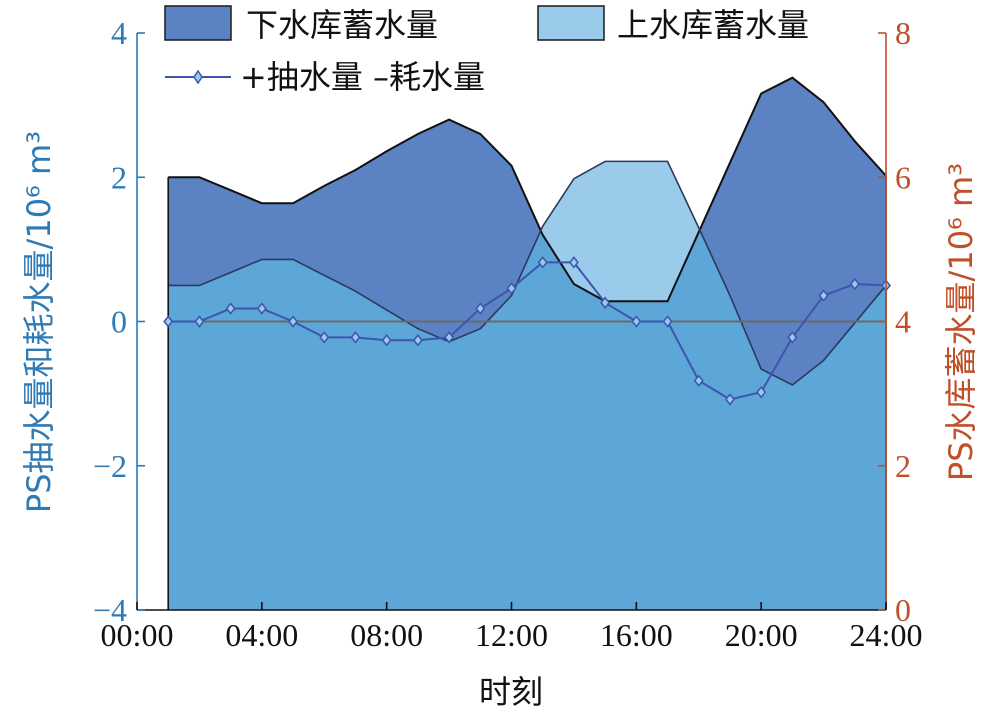 This screenshot has width=1000, height=715. I want to click on x-tick-label: 00:00, so click(137, 635).